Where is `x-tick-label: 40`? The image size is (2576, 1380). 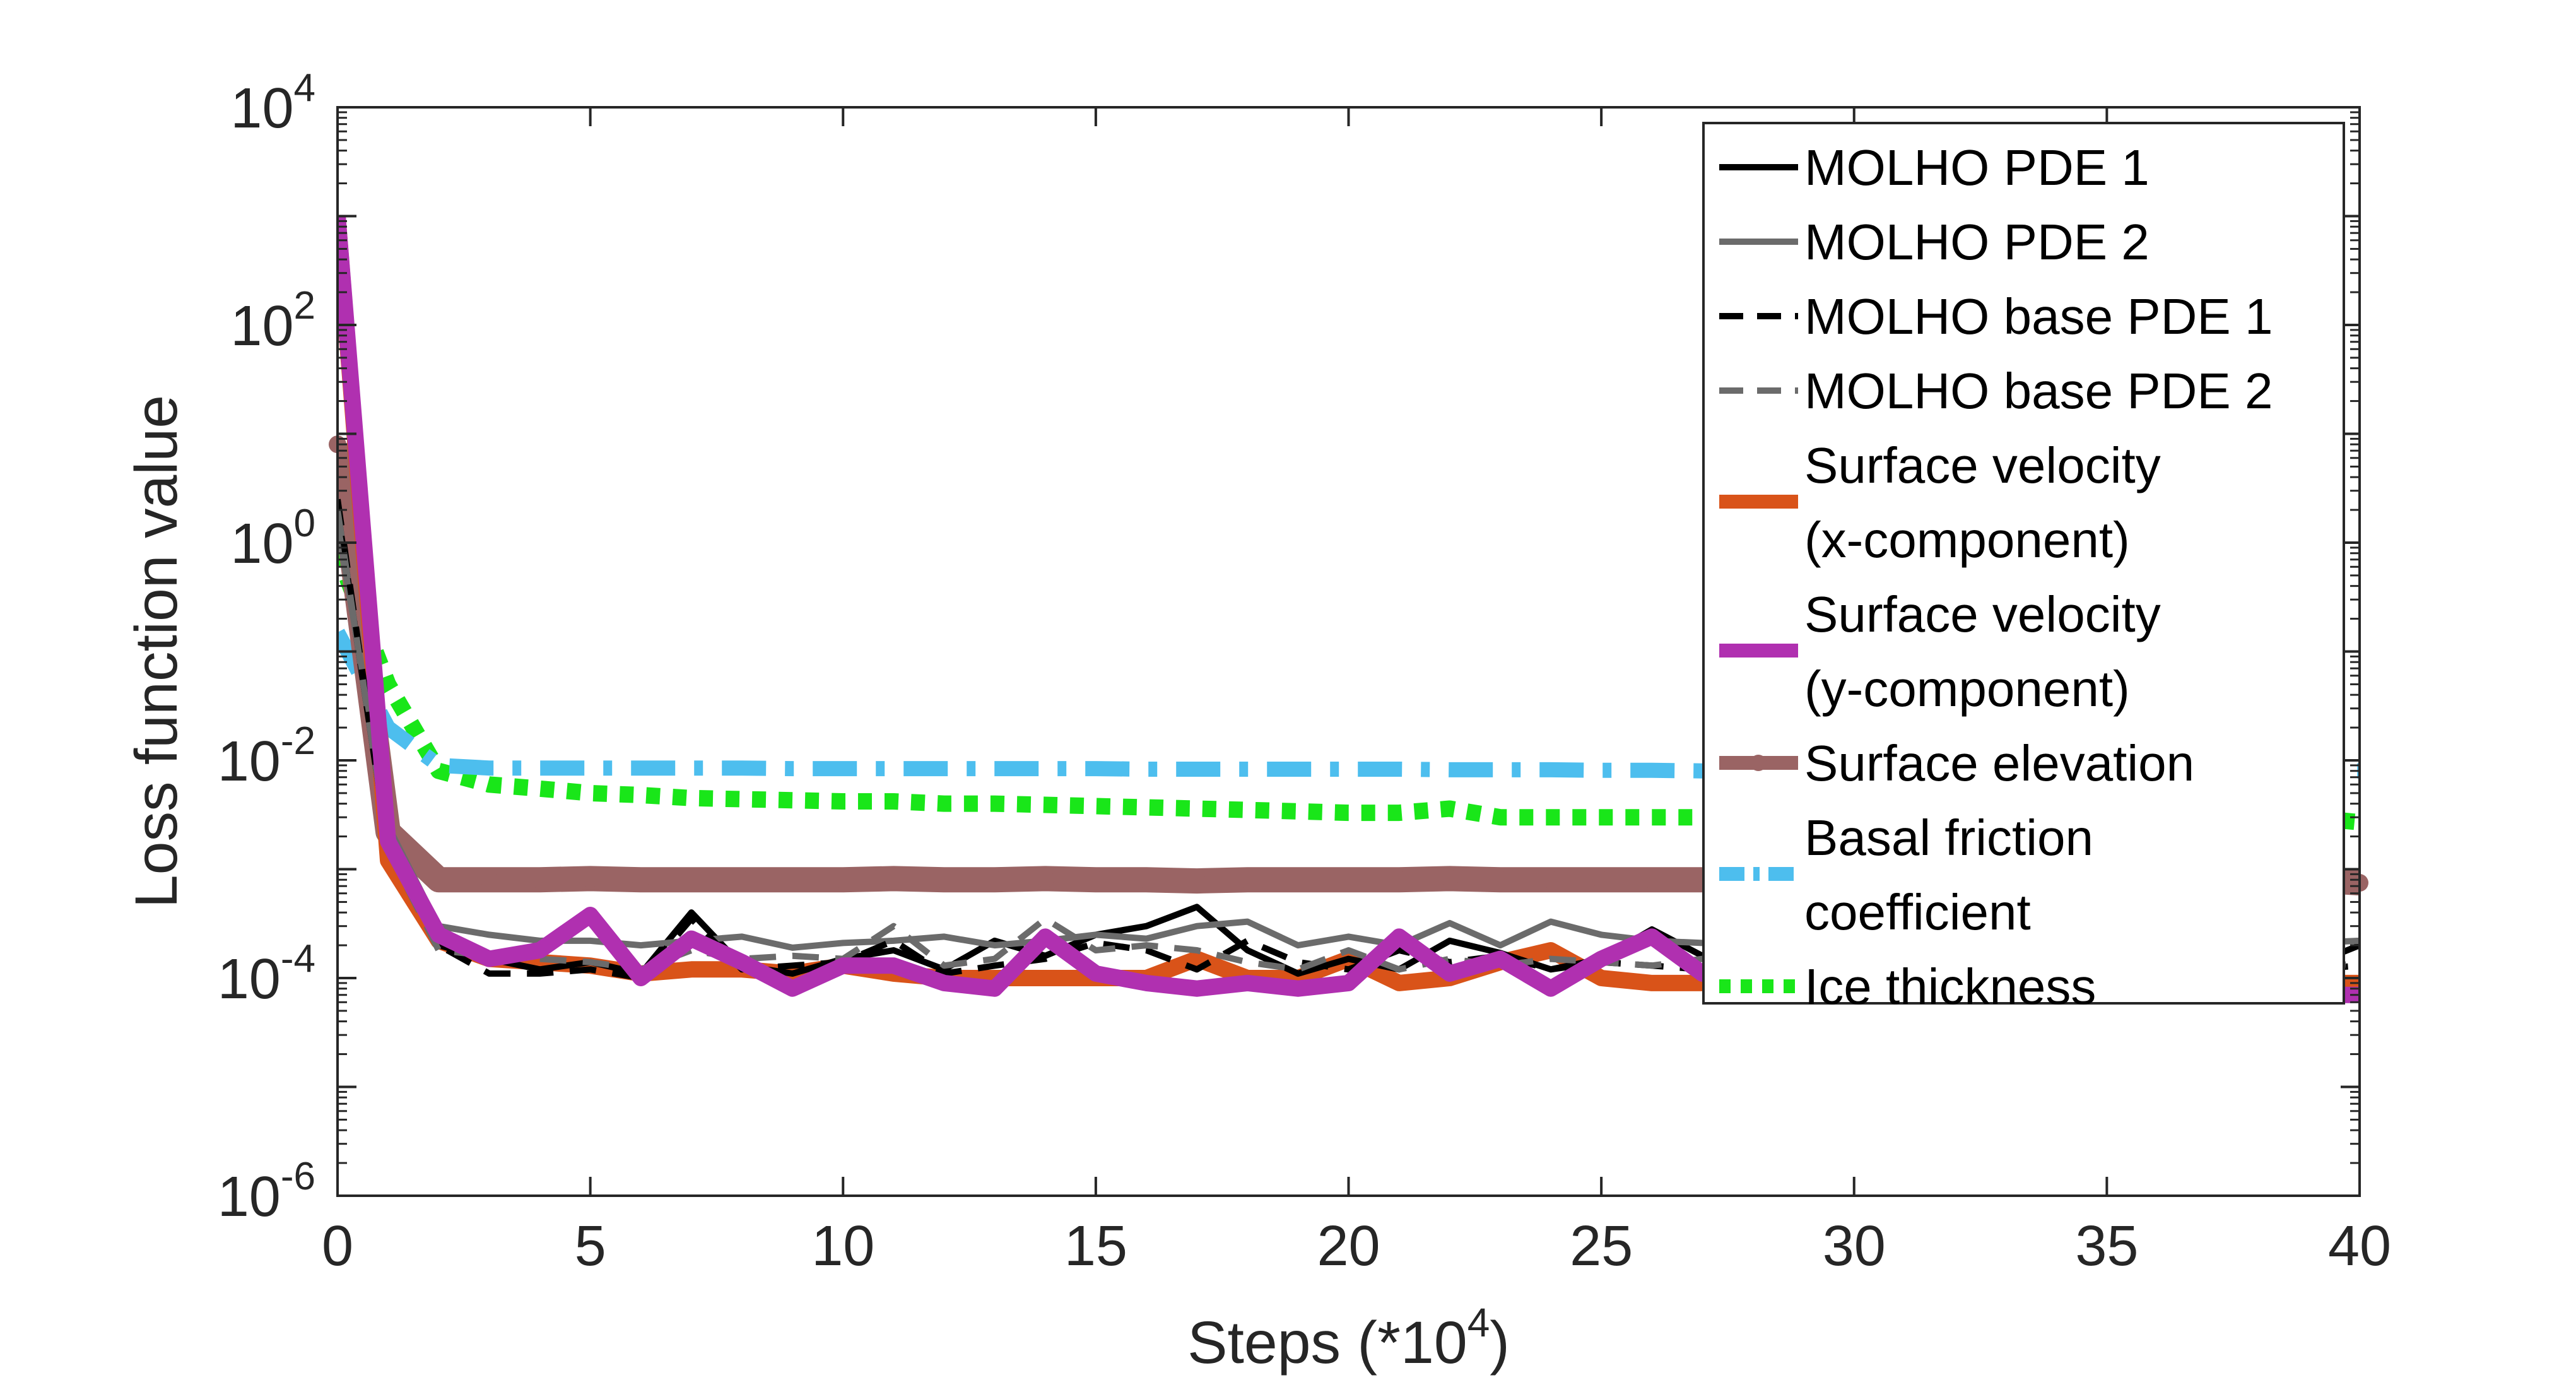
x-tick-label: 40 is located at coordinates (2359, 1246).